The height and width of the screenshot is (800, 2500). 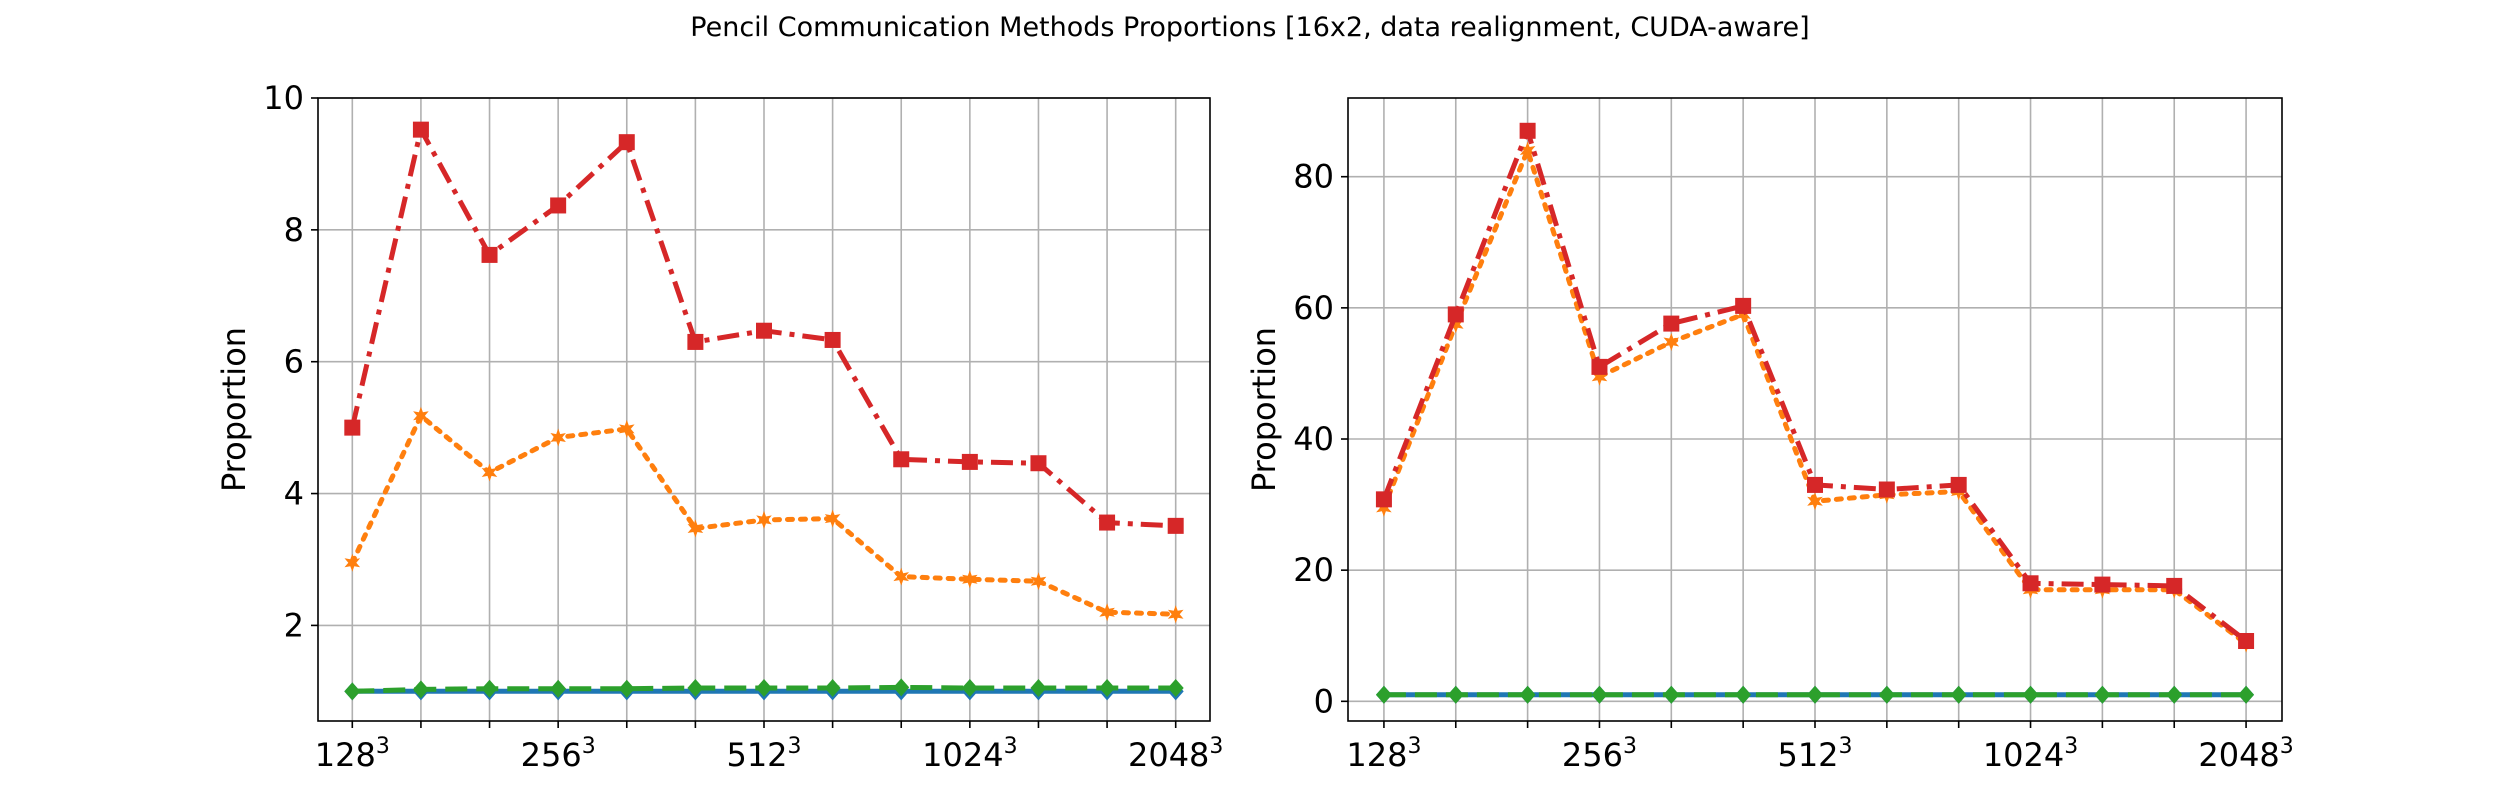 I want to click on y-tick-label: 4, so click(x=294, y=494).